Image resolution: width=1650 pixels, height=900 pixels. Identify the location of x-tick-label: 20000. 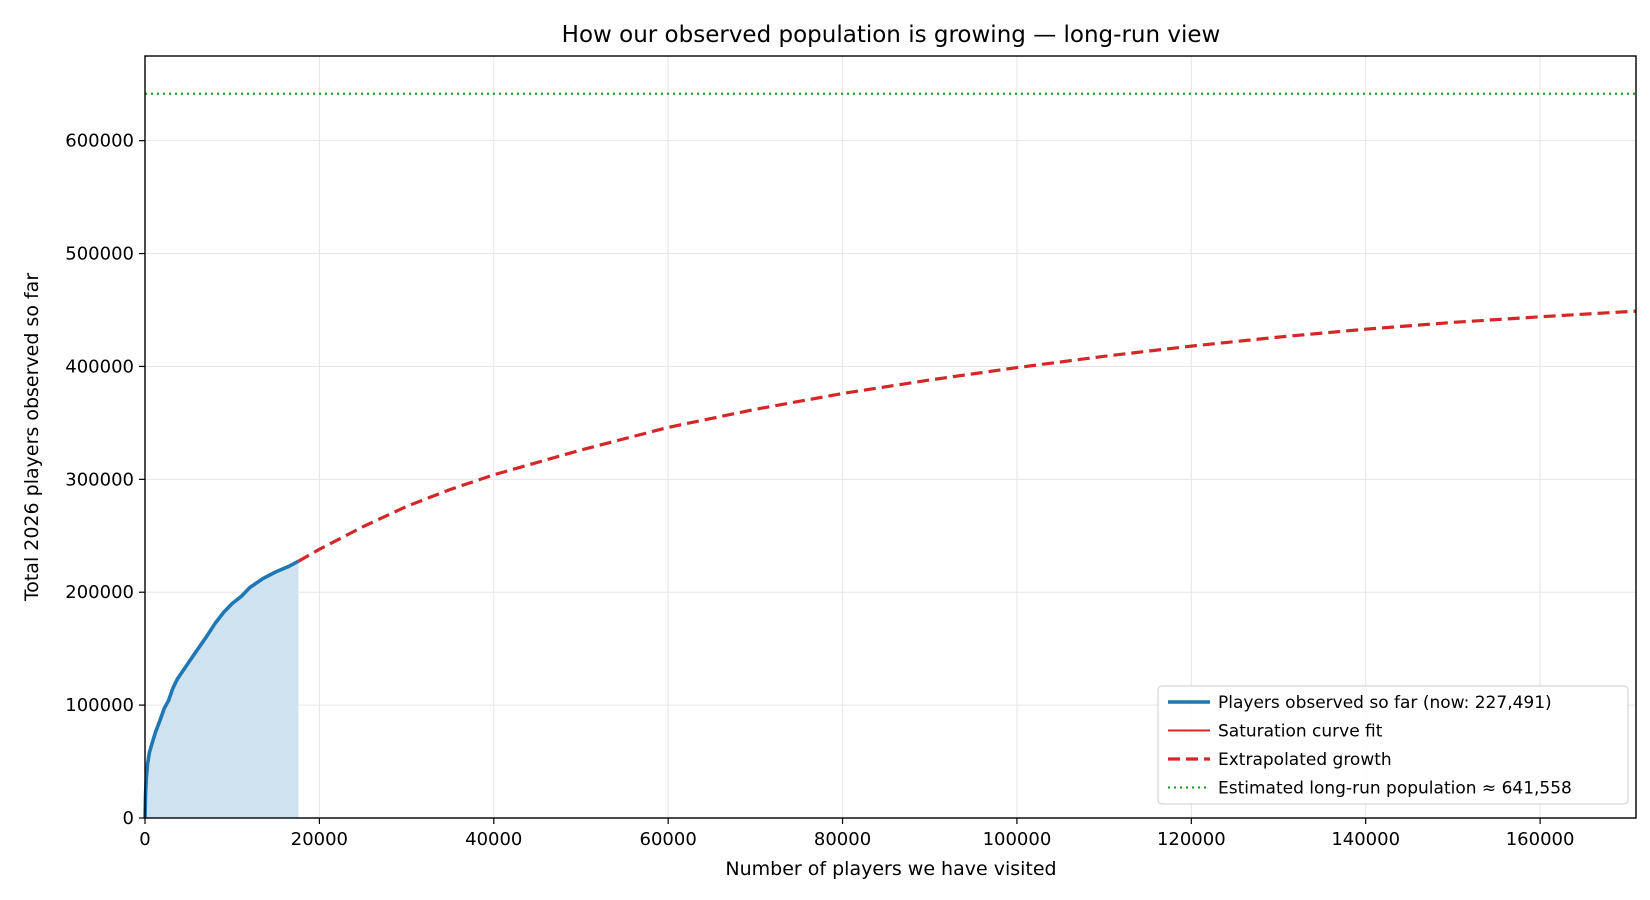
(319, 839).